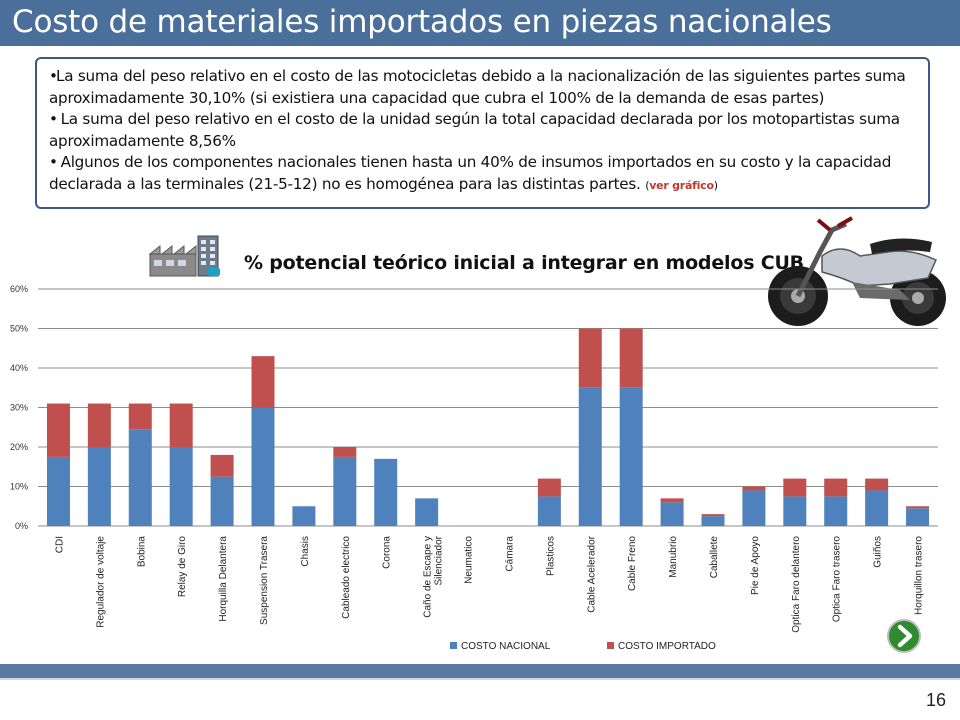  I want to click on ver-open: (, so click(647, 185).